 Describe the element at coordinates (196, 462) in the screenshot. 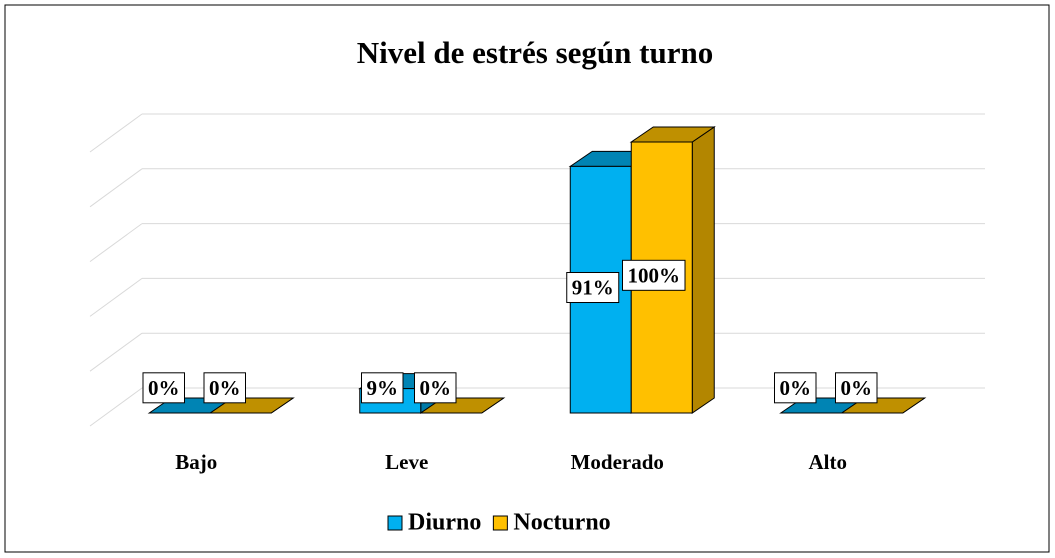

I see `x-tick-label: Bajo` at that location.